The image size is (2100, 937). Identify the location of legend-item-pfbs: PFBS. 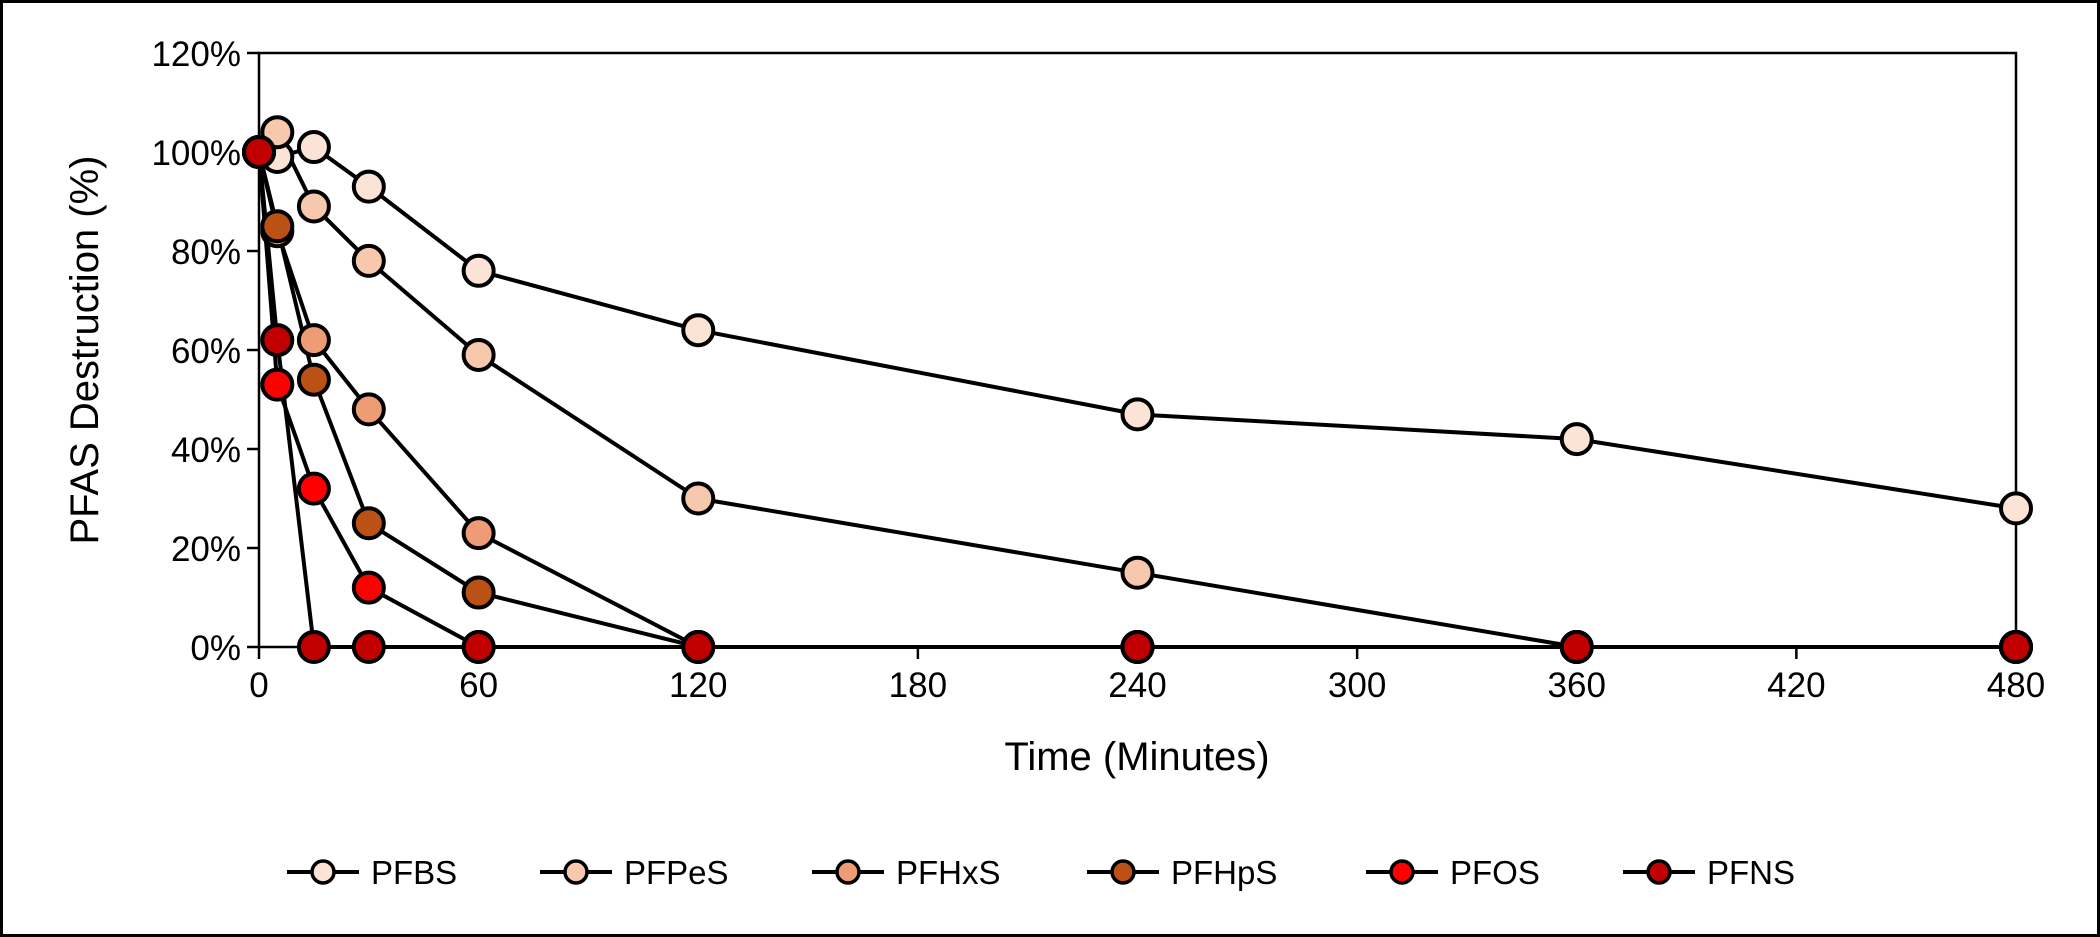
(372, 872).